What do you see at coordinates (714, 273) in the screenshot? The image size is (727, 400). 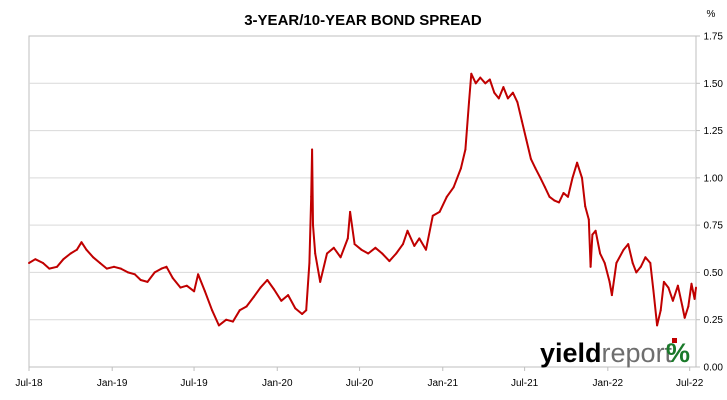 I see `y-tick-label: 0.50` at bounding box center [714, 273].